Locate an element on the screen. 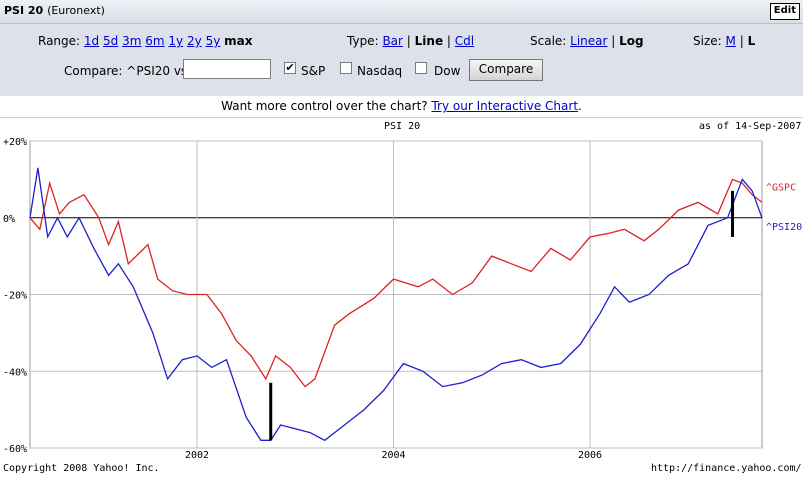  range-option-6: 5y is located at coordinates (213, 41).